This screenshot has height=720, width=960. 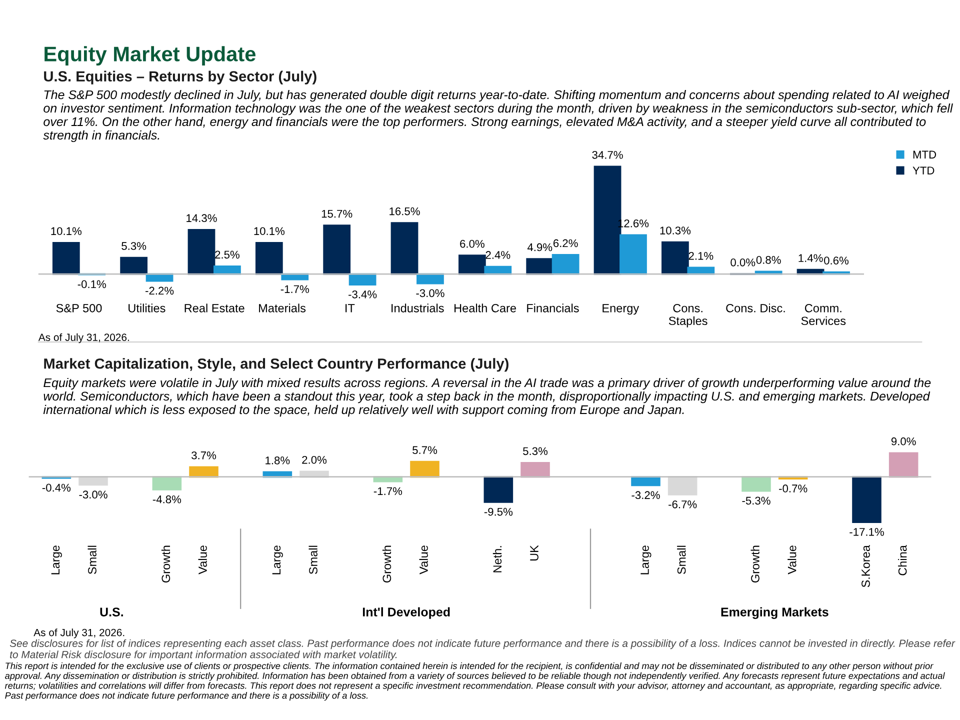 I want to click on chart-title: Market Capitalization, Style, and Select Country Performance (July), so click(x=276, y=365).